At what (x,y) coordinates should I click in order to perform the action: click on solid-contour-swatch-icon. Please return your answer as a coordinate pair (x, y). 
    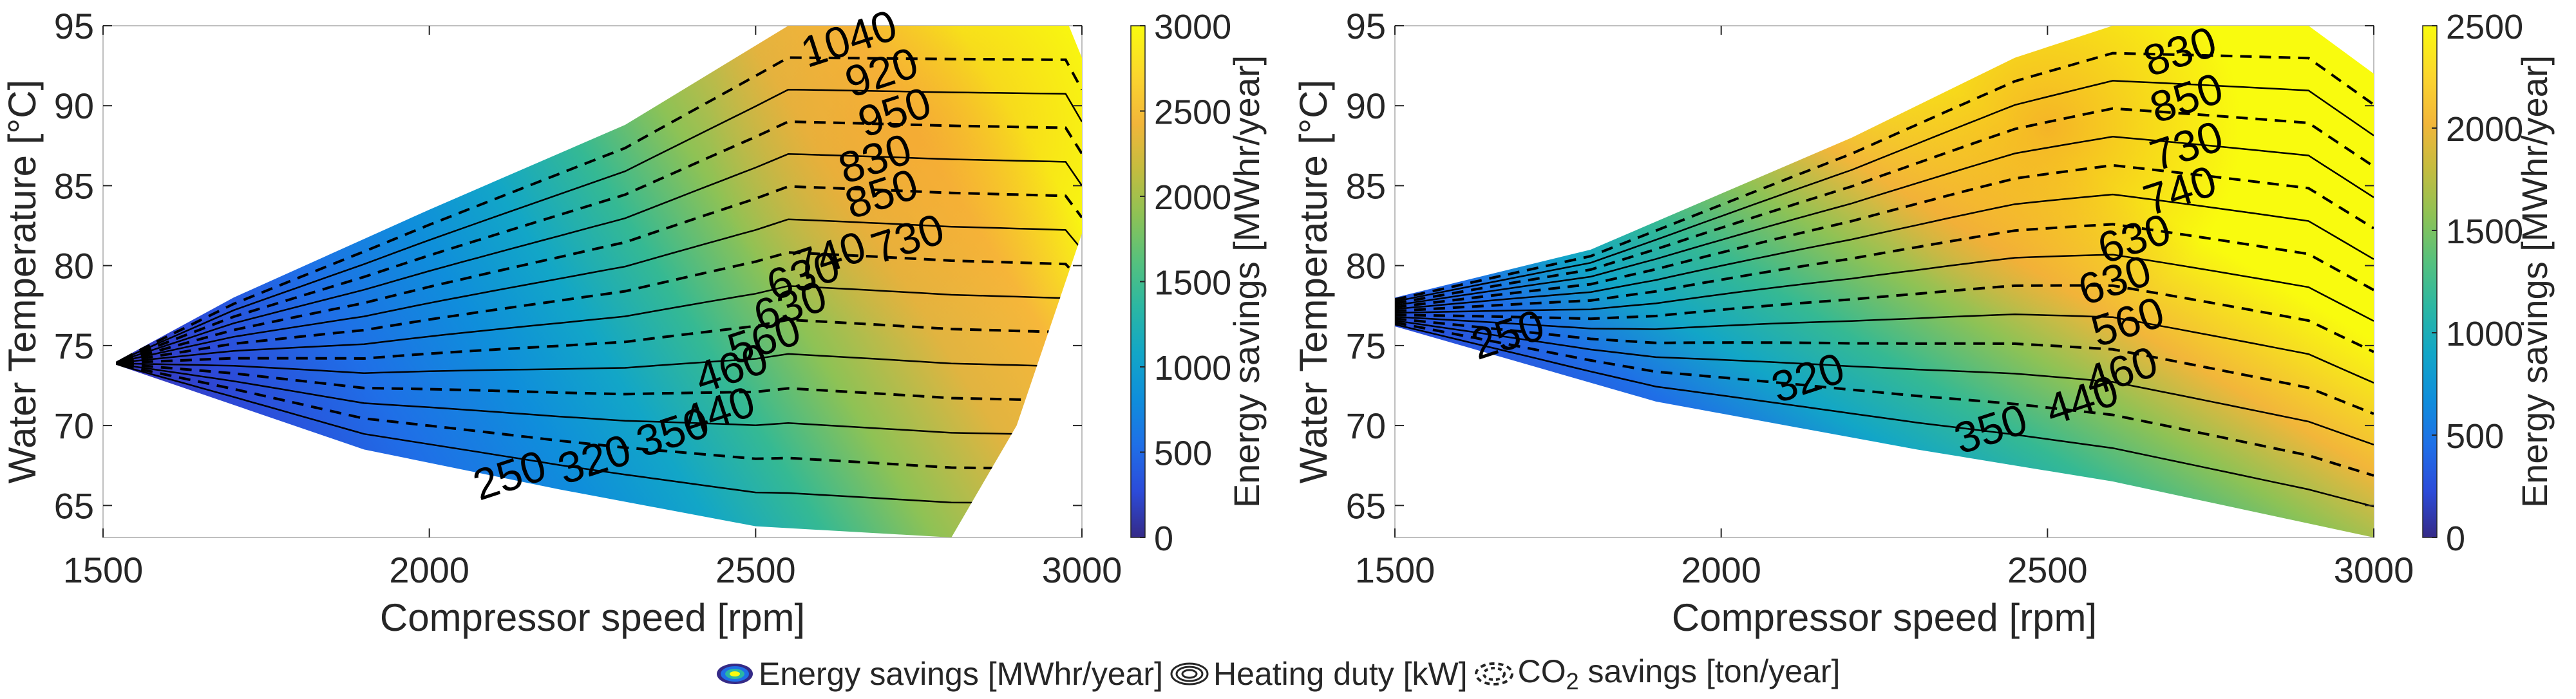
    Looking at the image, I should click on (1189, 673).